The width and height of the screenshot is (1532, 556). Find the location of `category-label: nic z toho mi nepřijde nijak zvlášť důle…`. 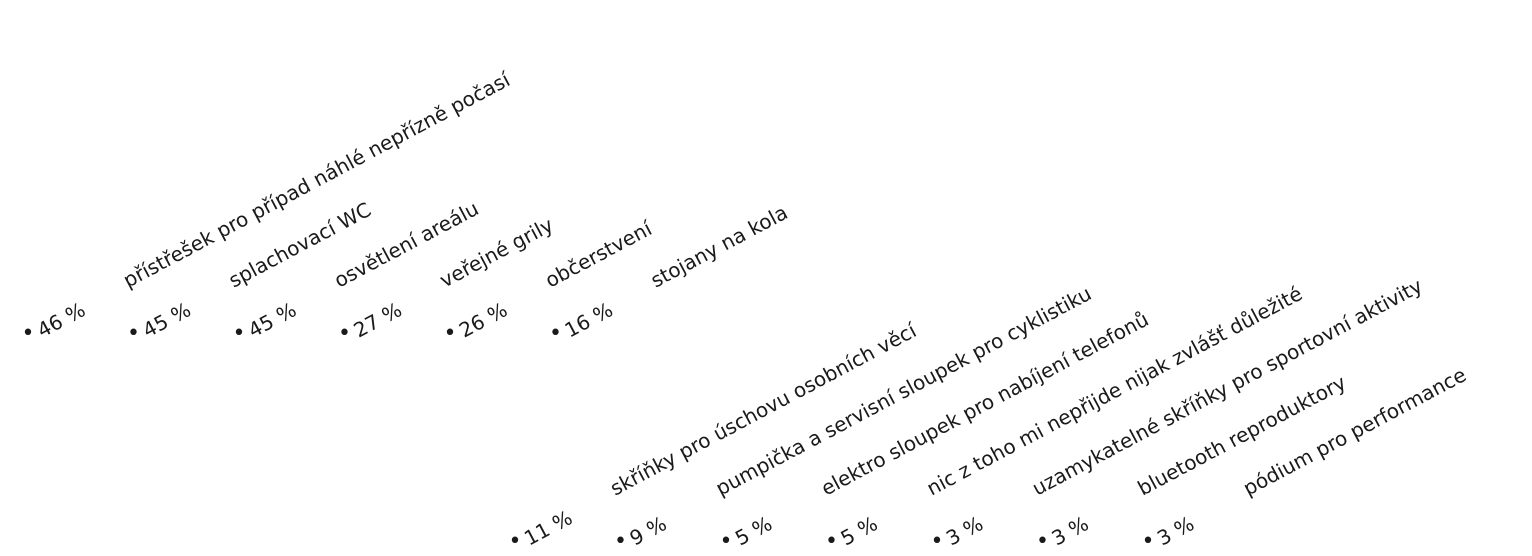

category-label: nic z toho mi nepřijde nijak zvlášť důle… is located at coordinates (1115, 390).